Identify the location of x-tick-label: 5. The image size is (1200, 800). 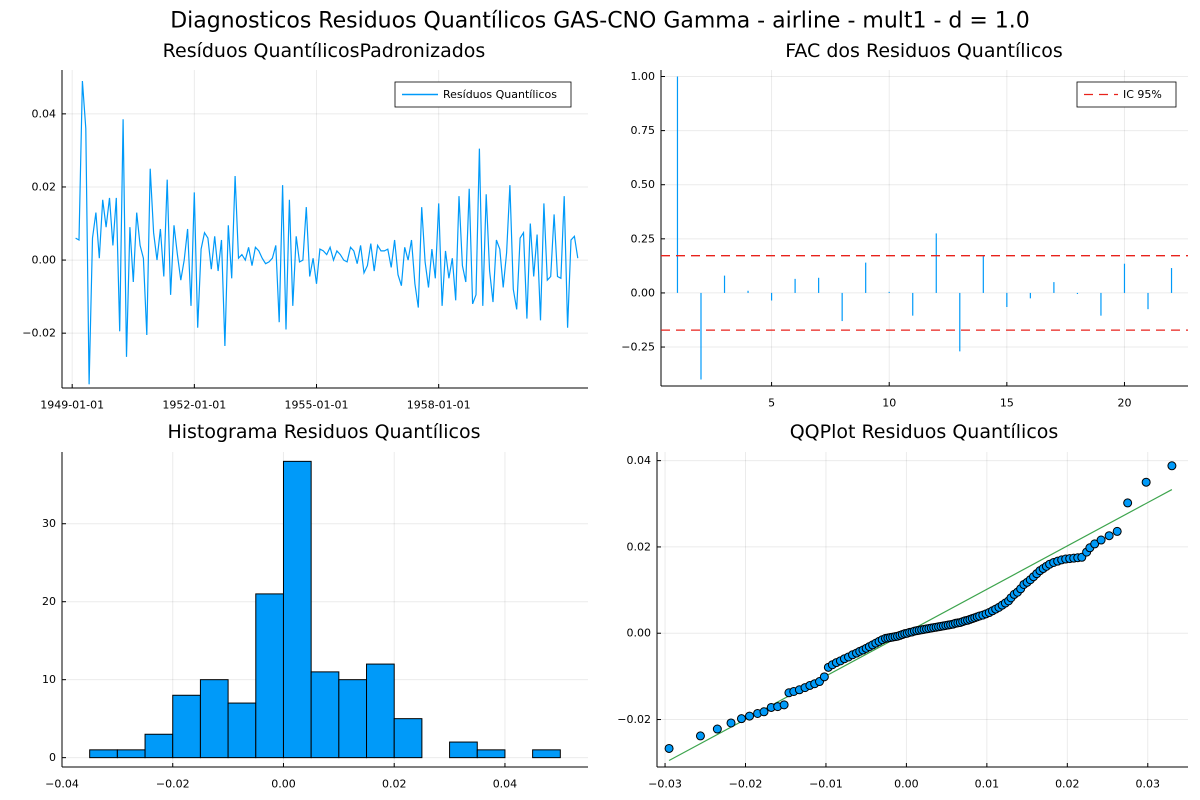
(771, 403).